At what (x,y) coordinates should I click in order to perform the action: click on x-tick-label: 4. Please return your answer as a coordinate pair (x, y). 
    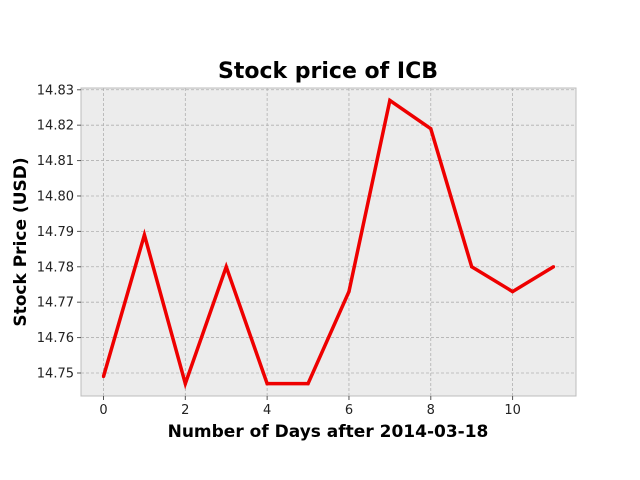
    Looking at the image, I should click on (267, 410).